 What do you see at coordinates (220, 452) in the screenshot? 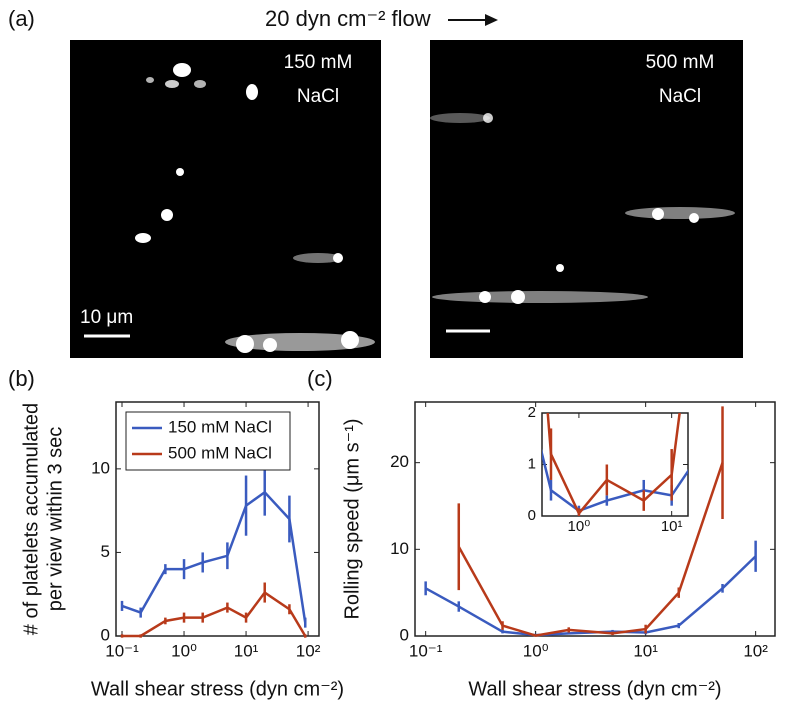
I see `legend-label: 500 mM NaCl` at bounding box center [220, 452].